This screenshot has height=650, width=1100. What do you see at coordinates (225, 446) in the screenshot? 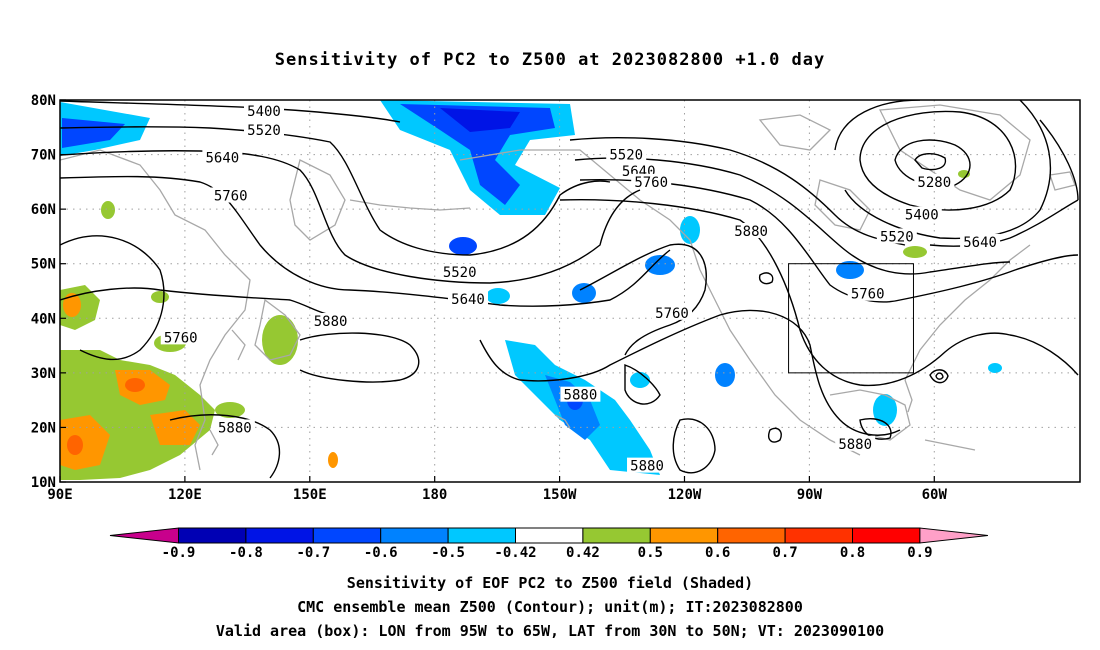
I see `contour-5880-south` at bounding box center [225, 446].